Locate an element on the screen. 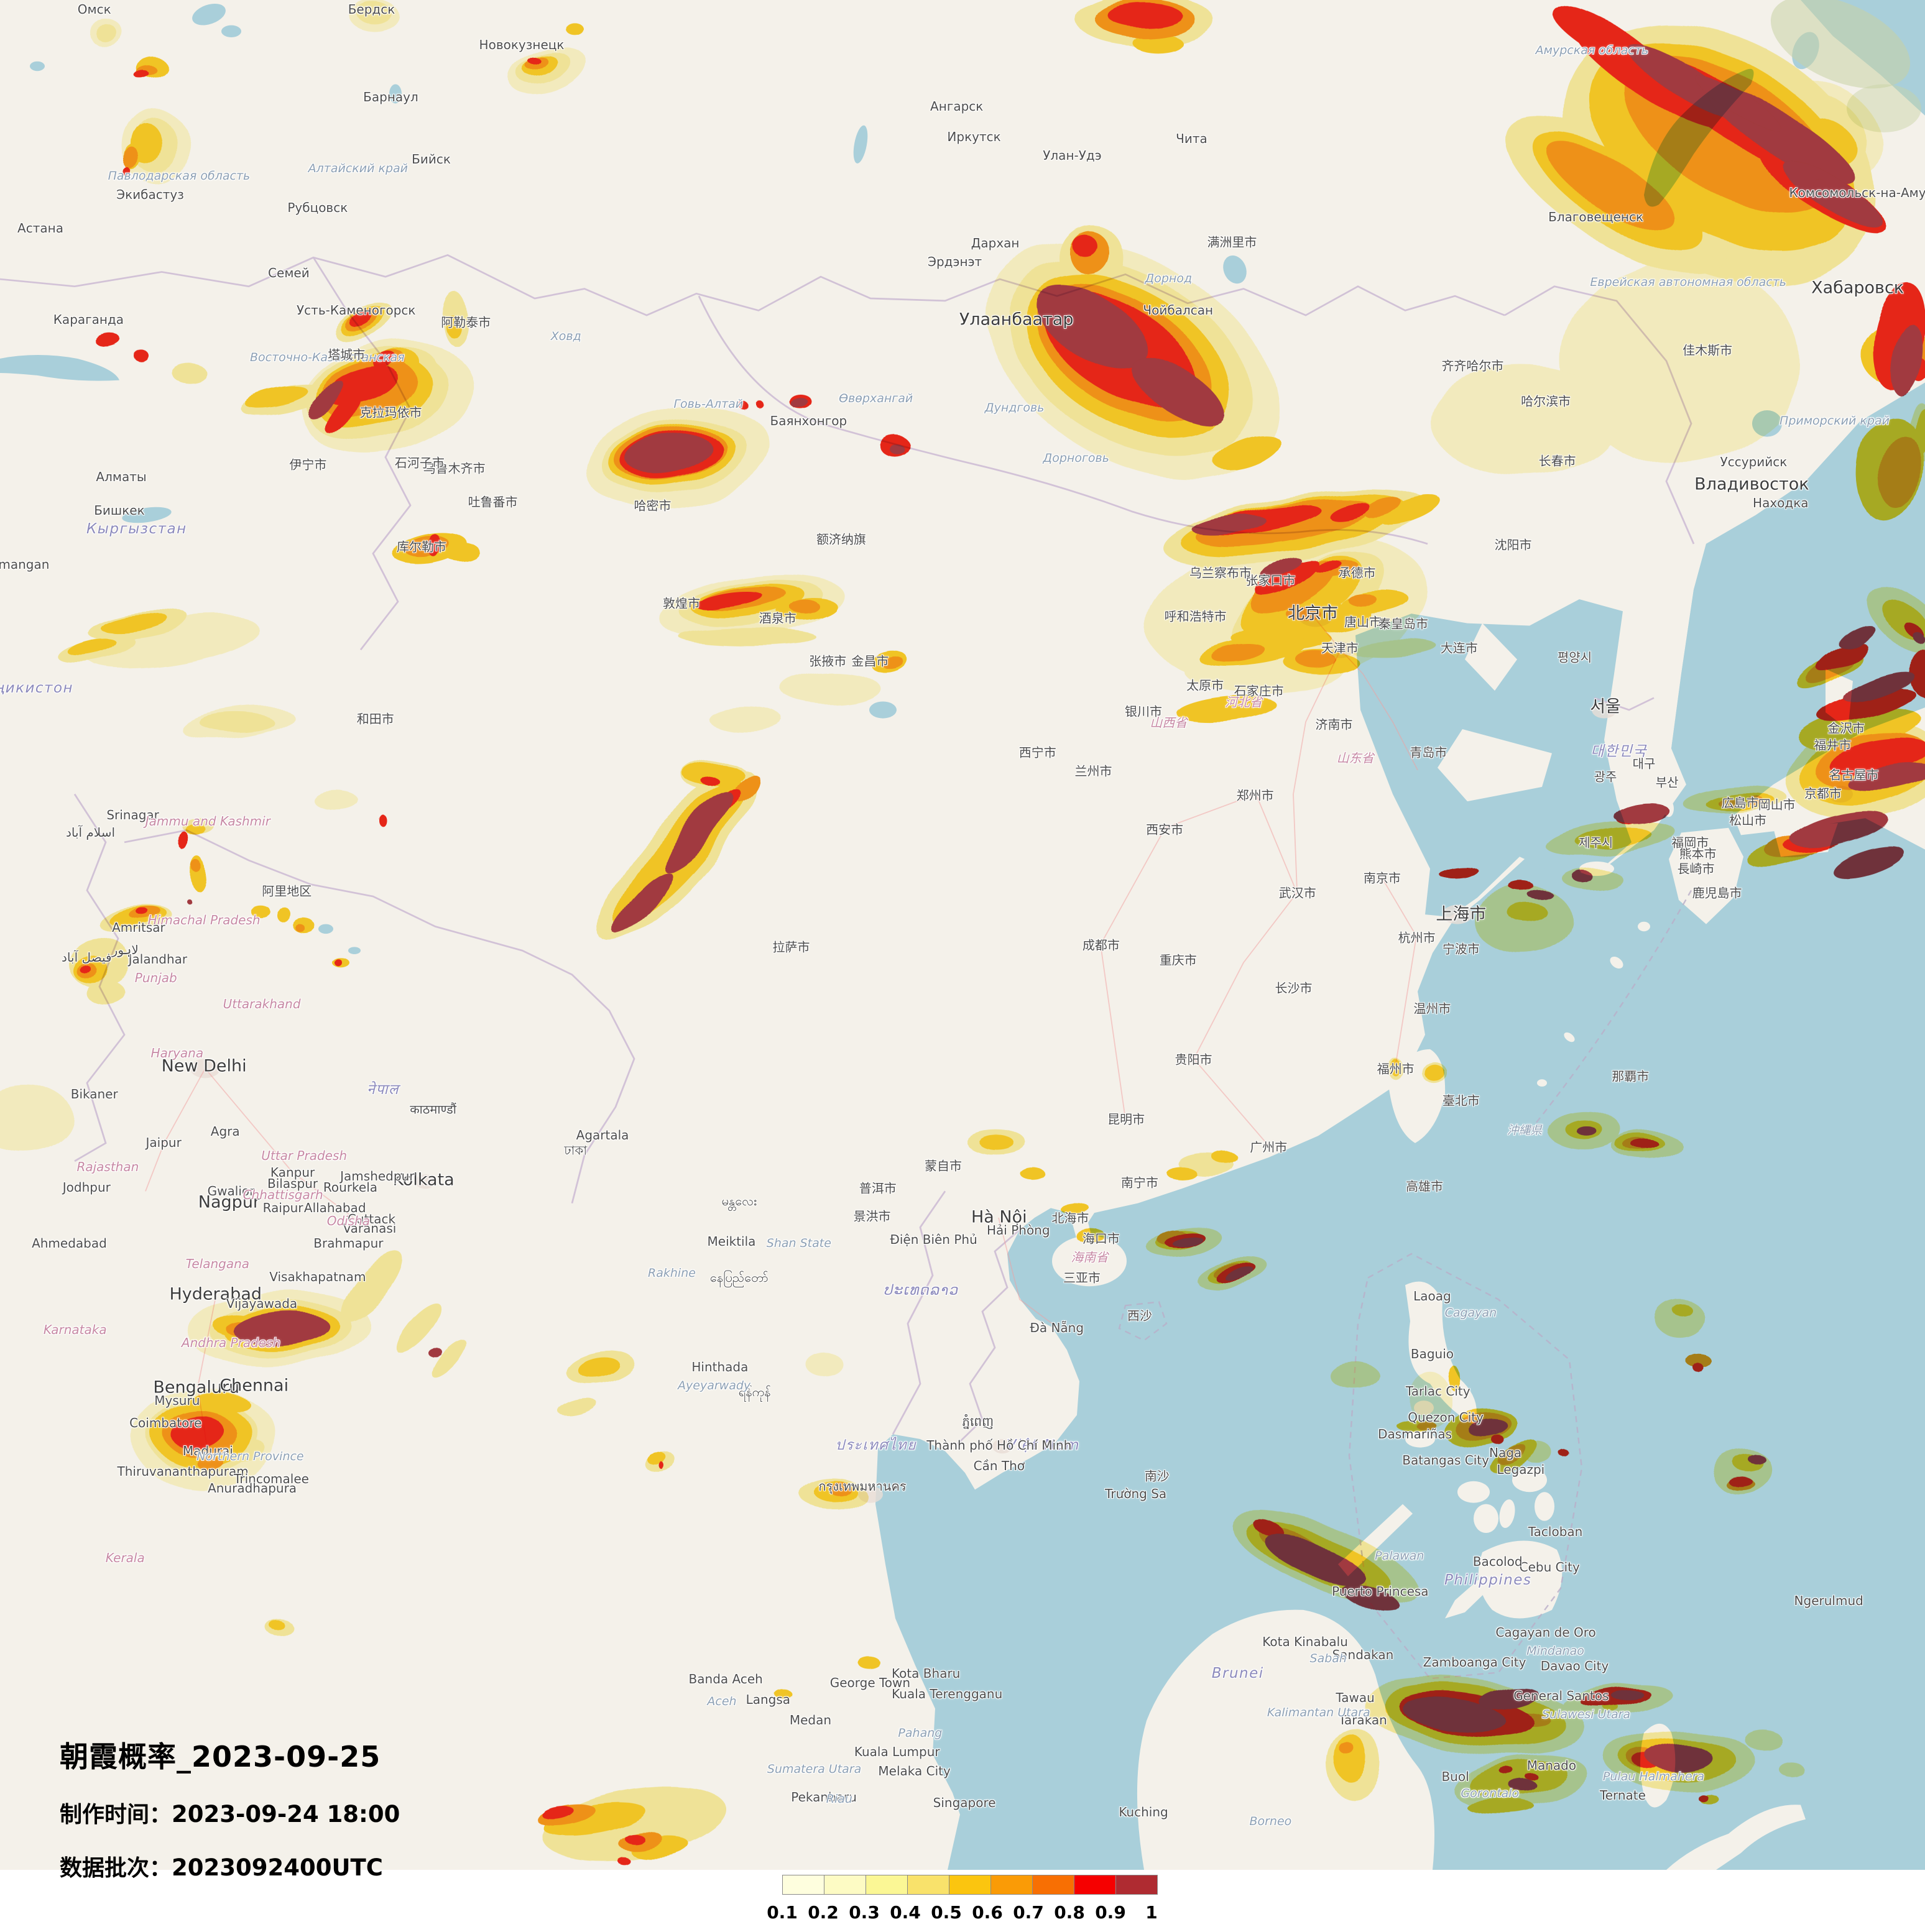 The image size is (1925, 1932). okinawa-islet is located at coordinates (1569, 1037).